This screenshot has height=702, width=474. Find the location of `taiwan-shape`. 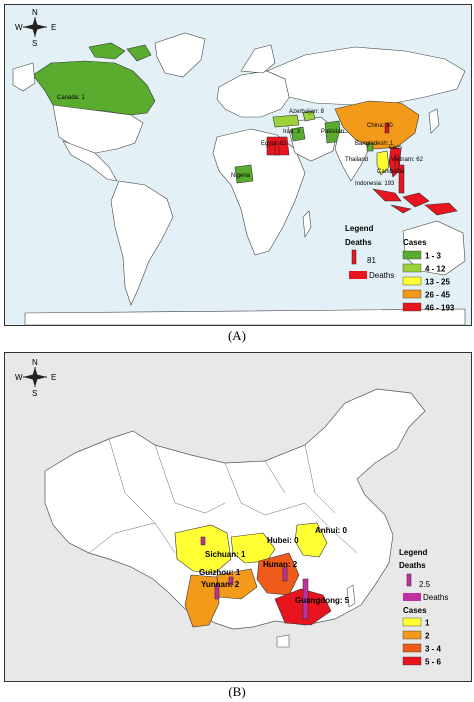

taiwan-shape is located at coordinates (351, 596).